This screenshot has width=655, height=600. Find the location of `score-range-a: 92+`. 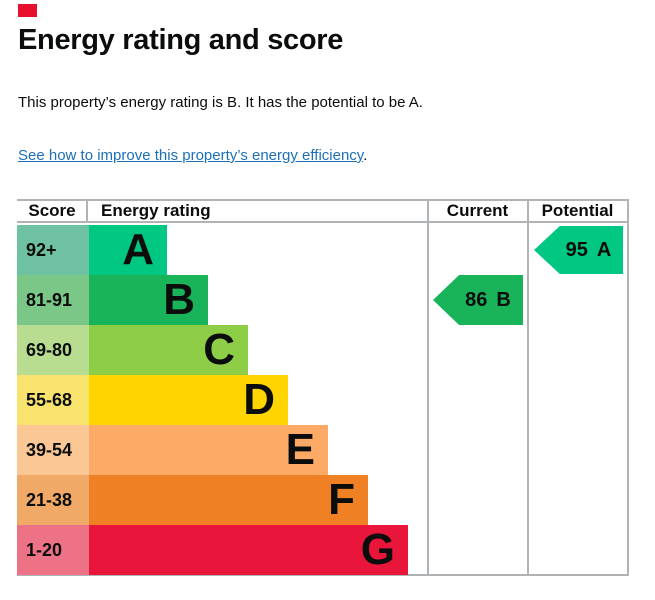

score-range-a: 92+ is located at coordinates (53, 250).